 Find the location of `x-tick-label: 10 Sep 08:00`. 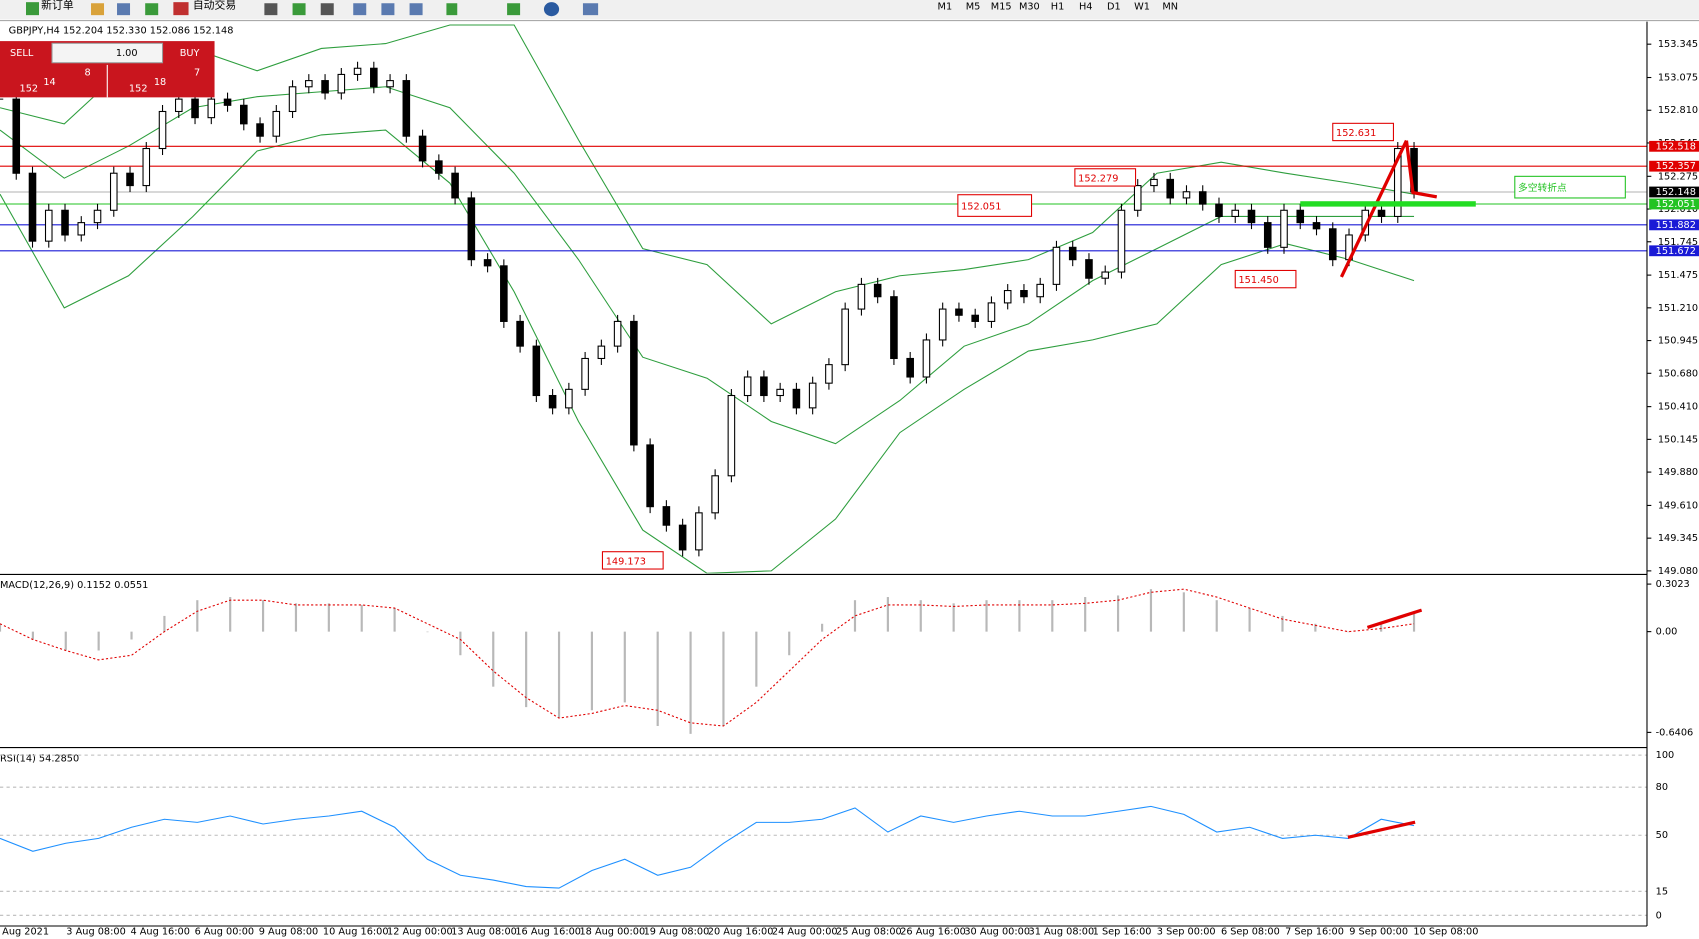

x-tick-label: 10 Sep 08:00 is located at coordinates (1445, 931).